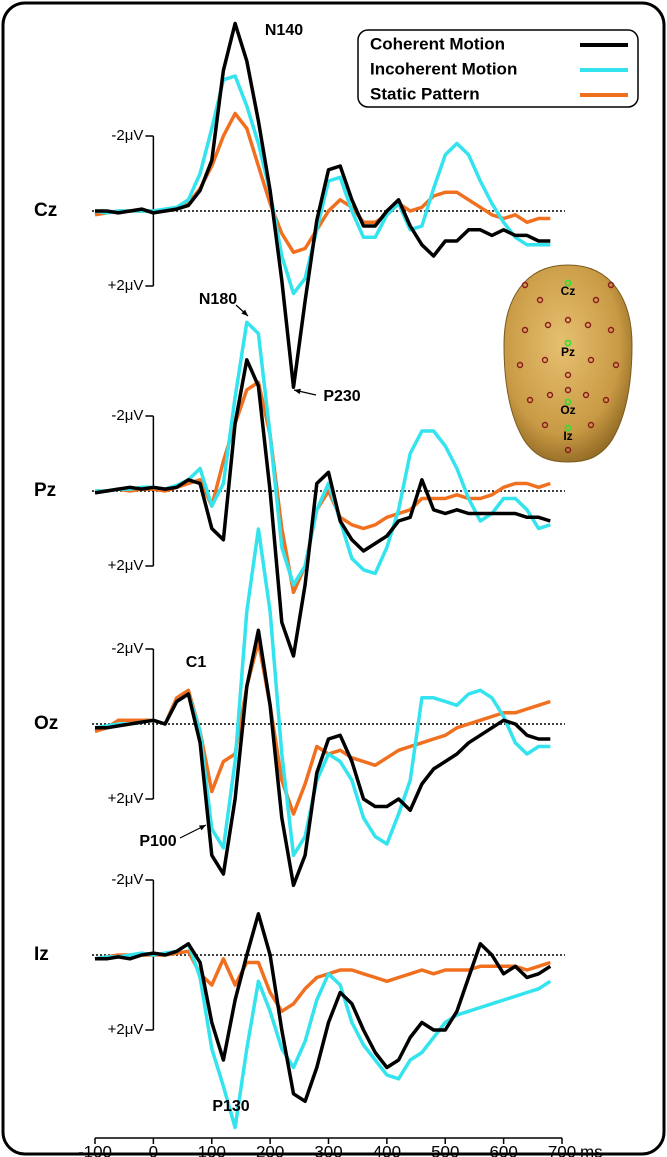  What do you see at coordinates (503, 1149) in the screenshot?
I see `x-tick-label: 600` at bounding box center [503, 1149].